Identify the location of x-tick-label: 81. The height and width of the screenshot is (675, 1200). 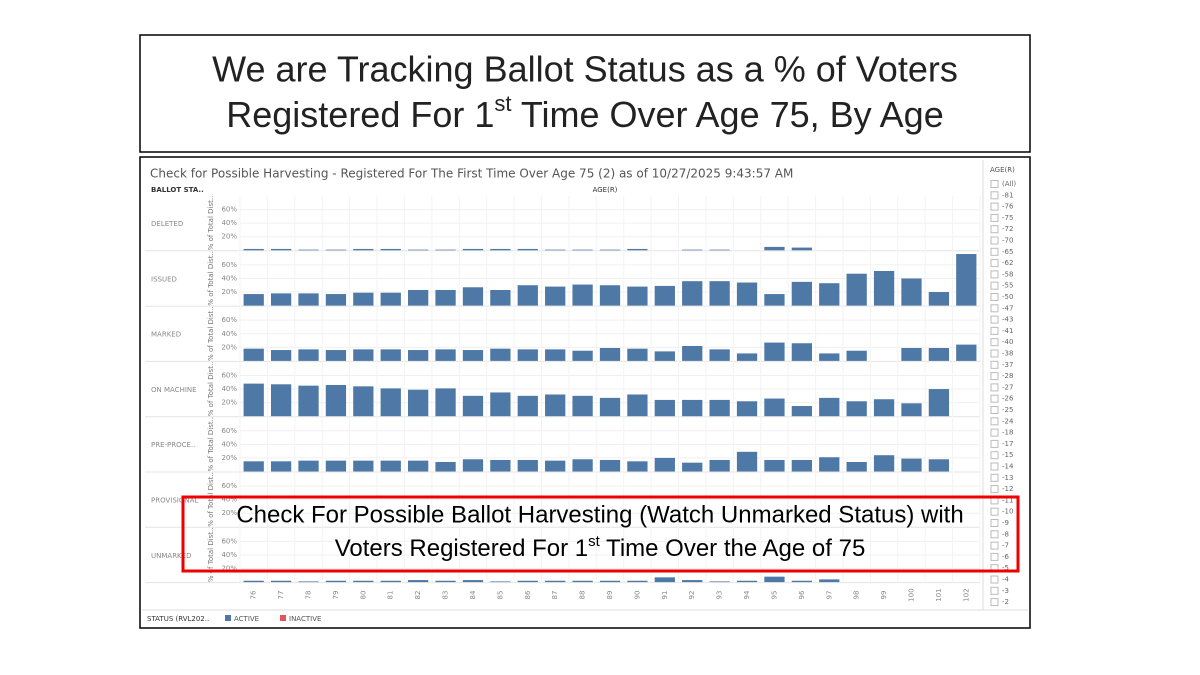
(391, 595).